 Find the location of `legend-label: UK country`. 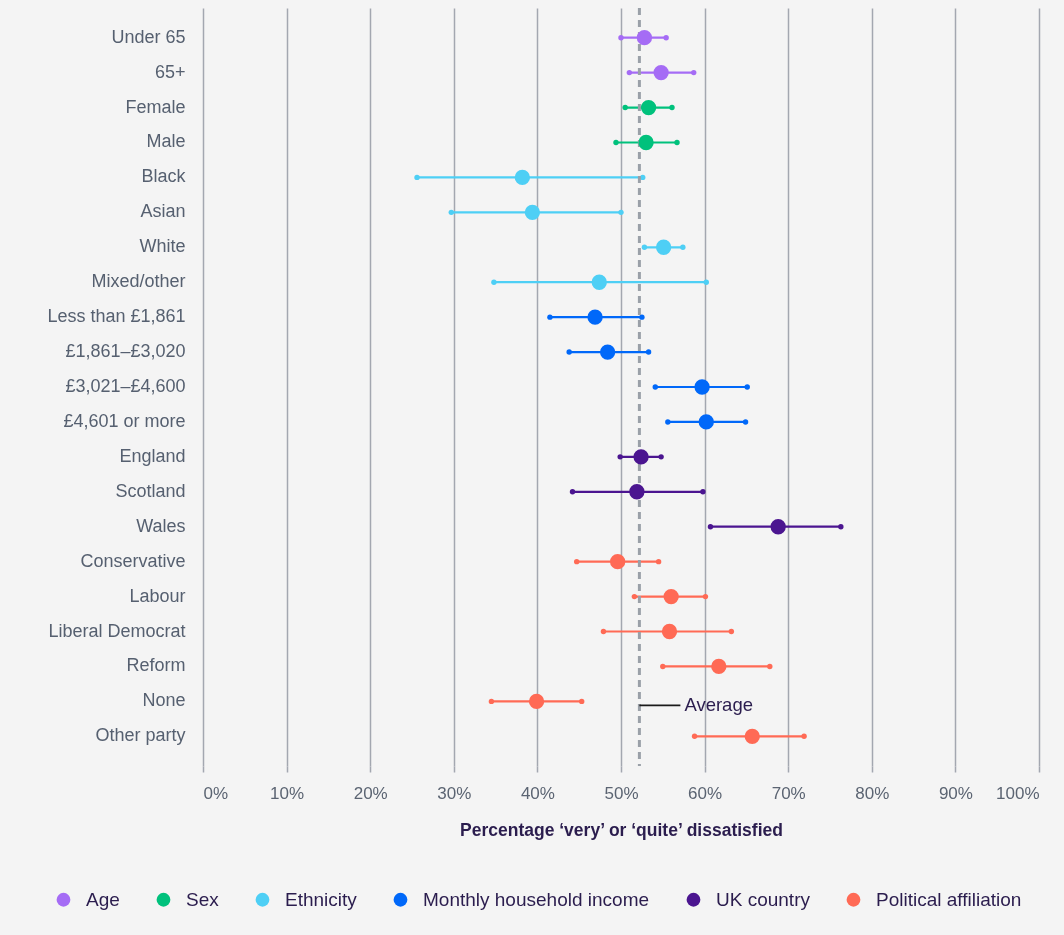

legend-label: UK country is located at coordinates (763, 899).